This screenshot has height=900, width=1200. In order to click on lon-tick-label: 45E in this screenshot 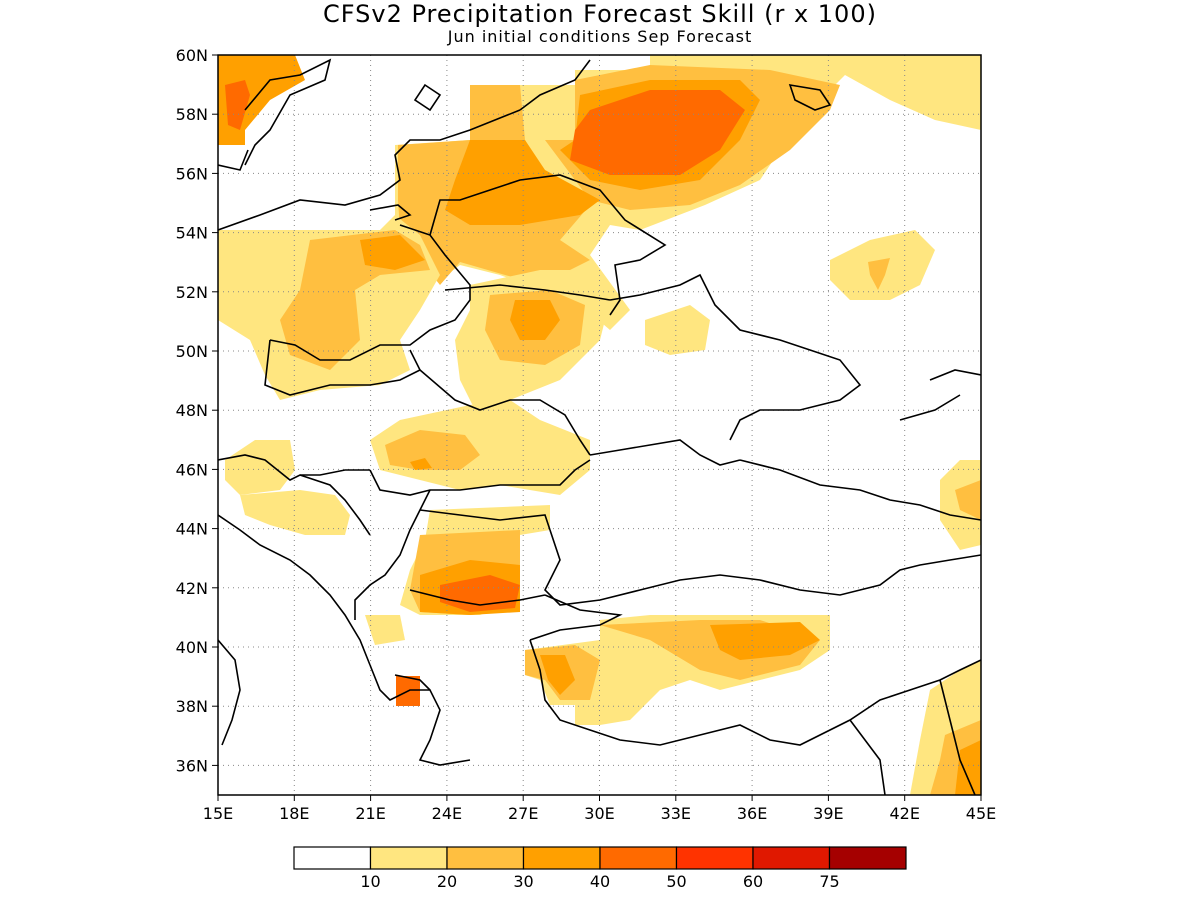, I will do `click(981, 813)`.